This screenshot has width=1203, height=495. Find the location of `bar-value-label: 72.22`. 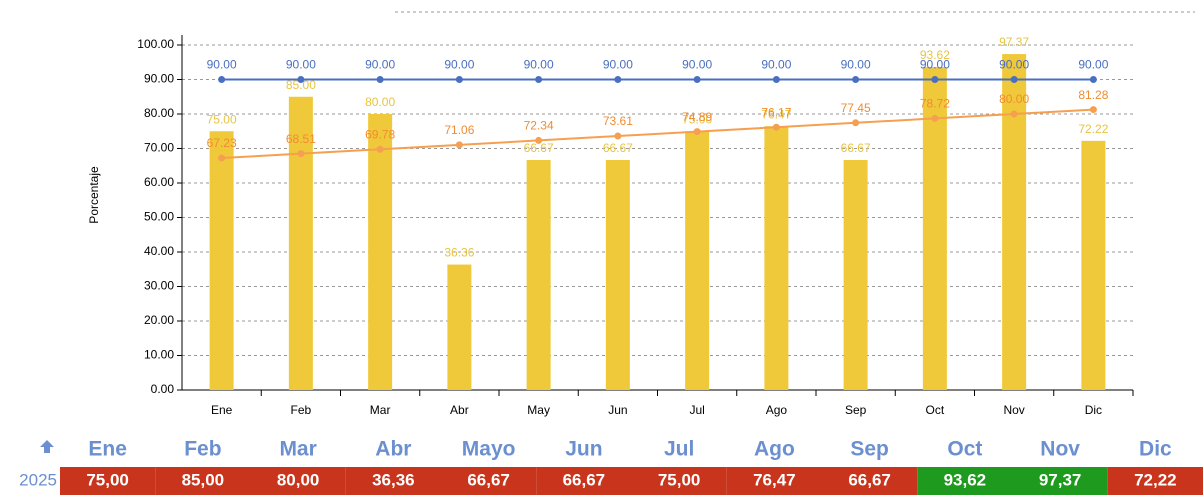

bar-value-label: 72.22 is located at coordinates (1093, 129).